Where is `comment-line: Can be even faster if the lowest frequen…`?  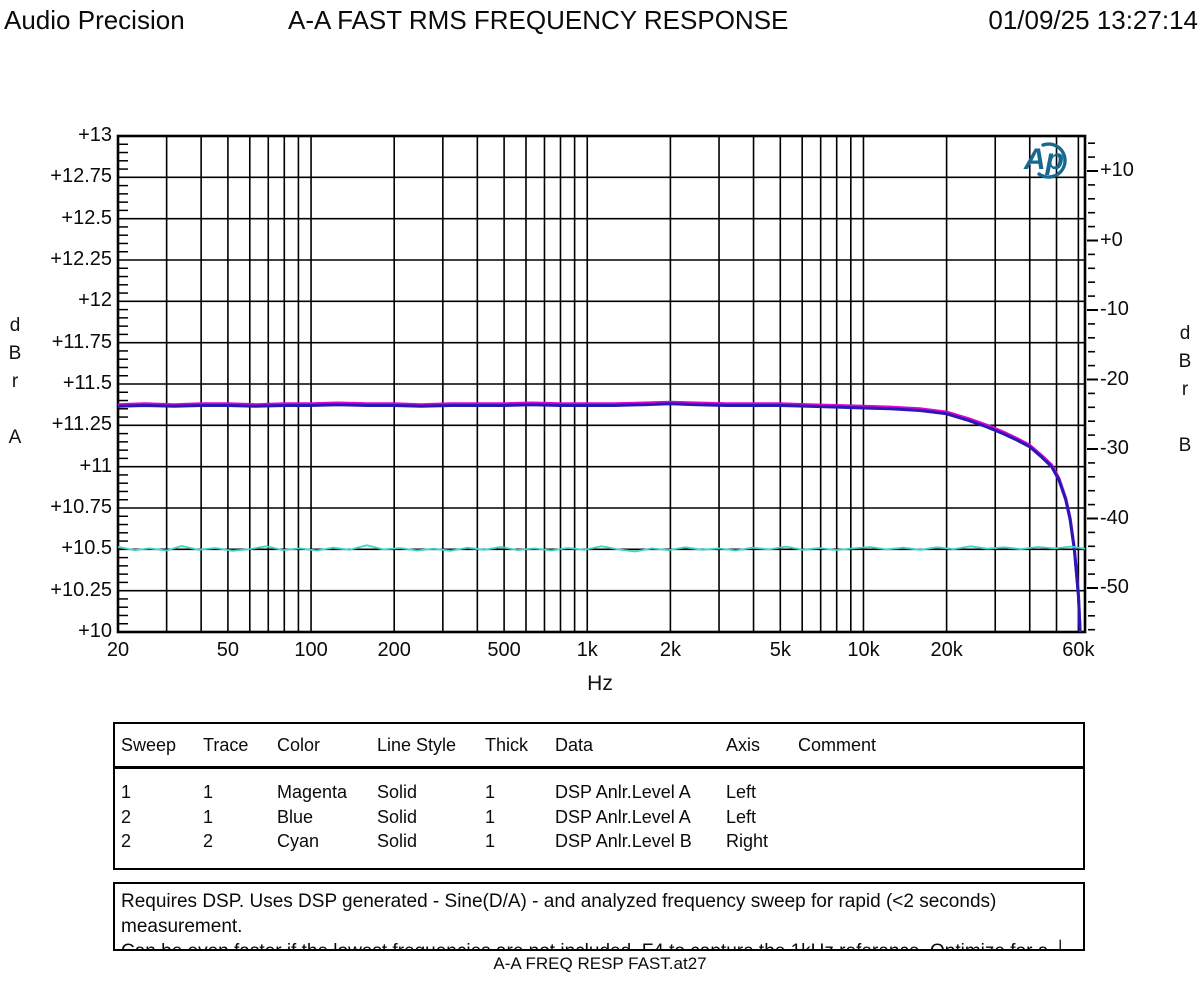
comment-line: Can be even faster if the lowest frequen… is located at coordinates (599, 944).